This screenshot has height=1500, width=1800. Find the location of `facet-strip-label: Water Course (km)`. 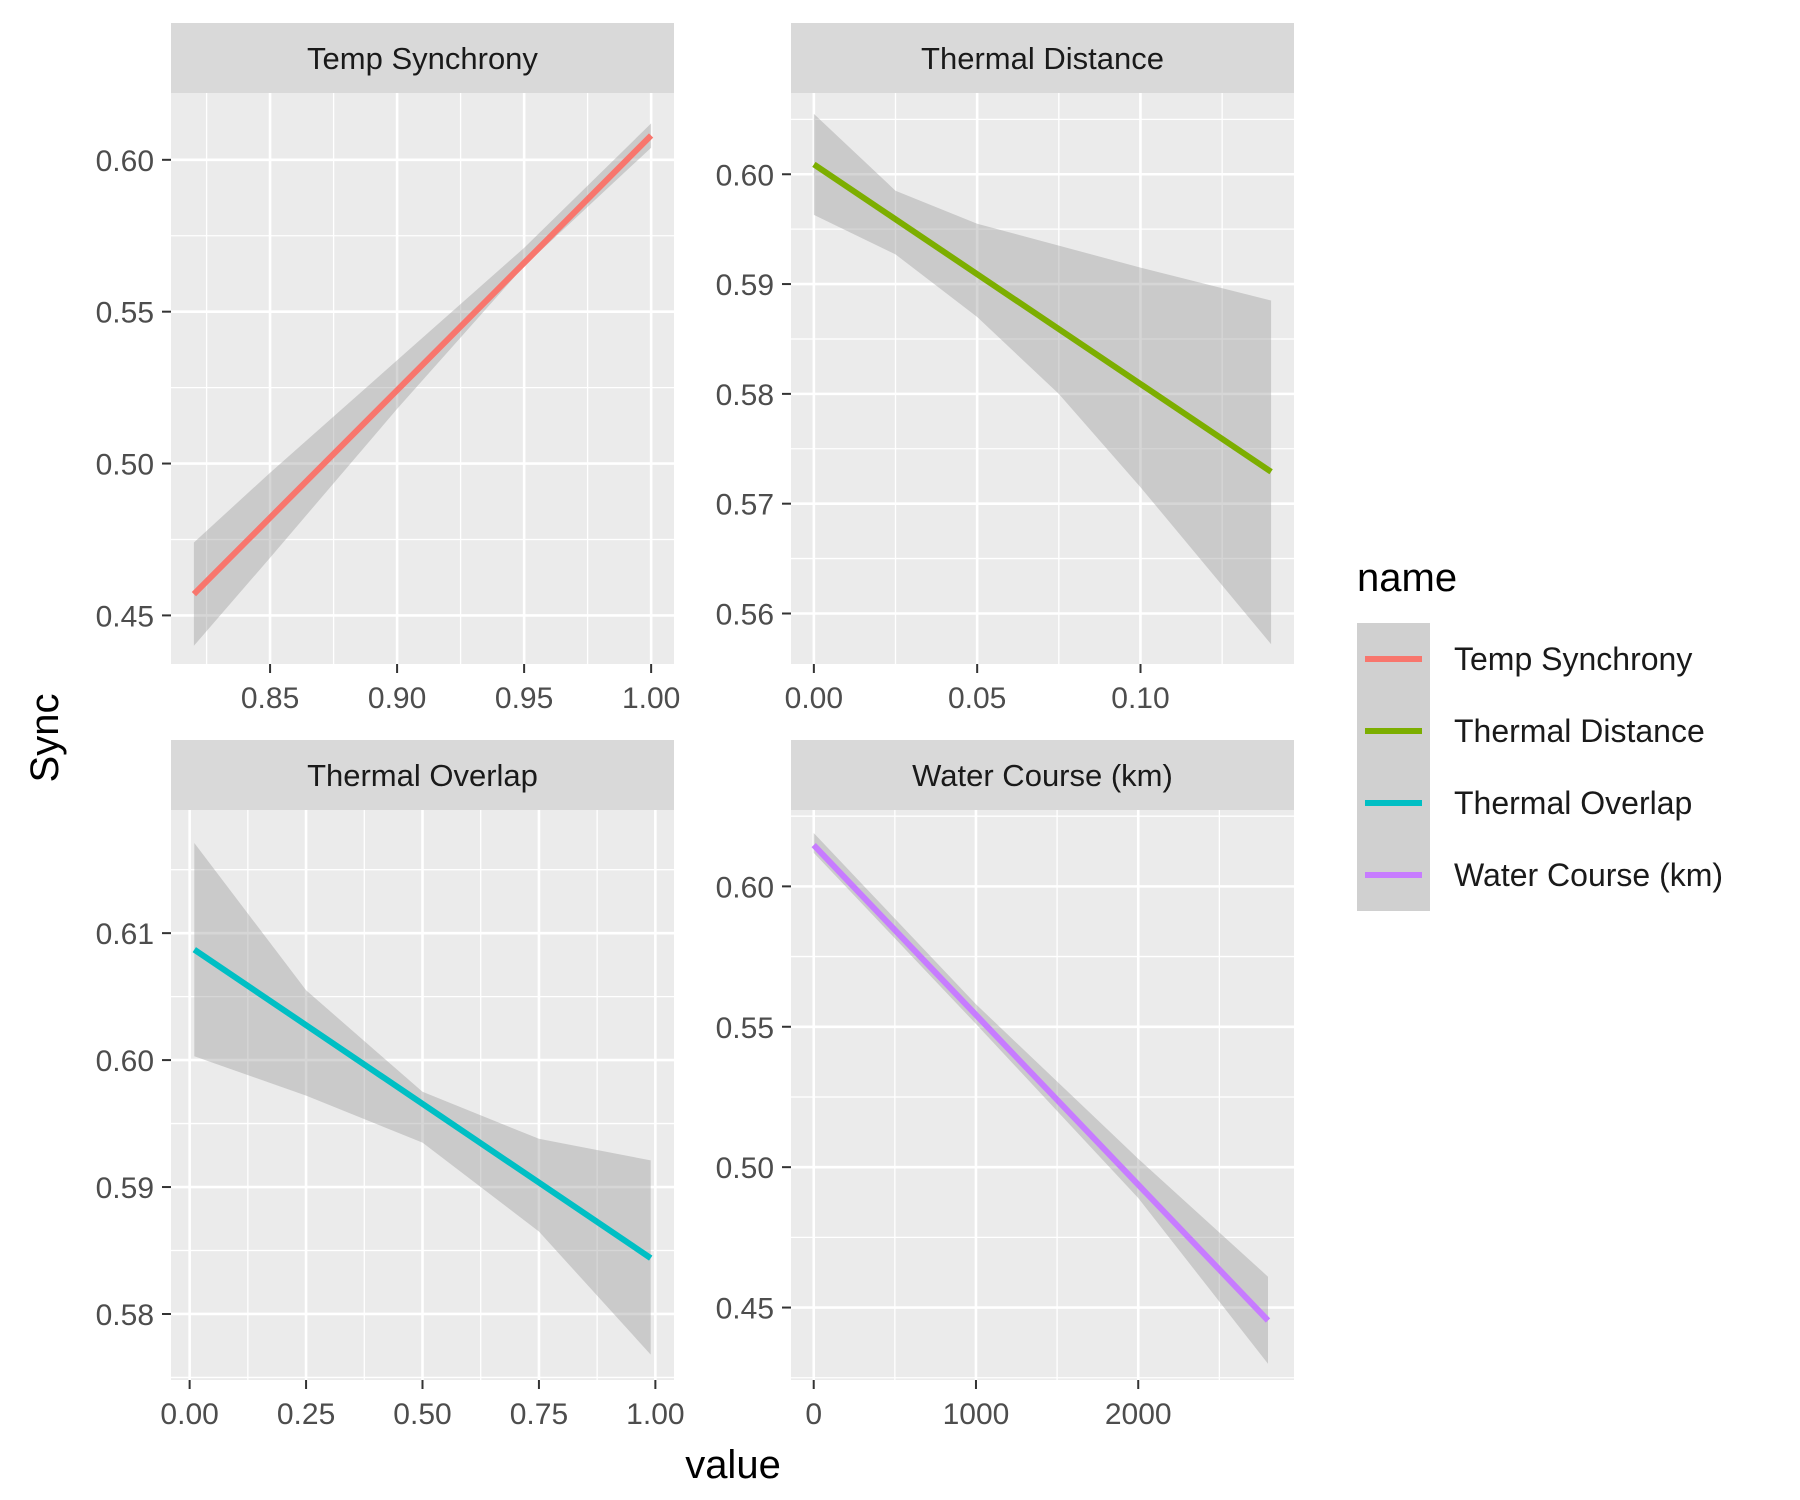

facet-strip-label: Water Course (km) is located at coordinates (1042, 775).